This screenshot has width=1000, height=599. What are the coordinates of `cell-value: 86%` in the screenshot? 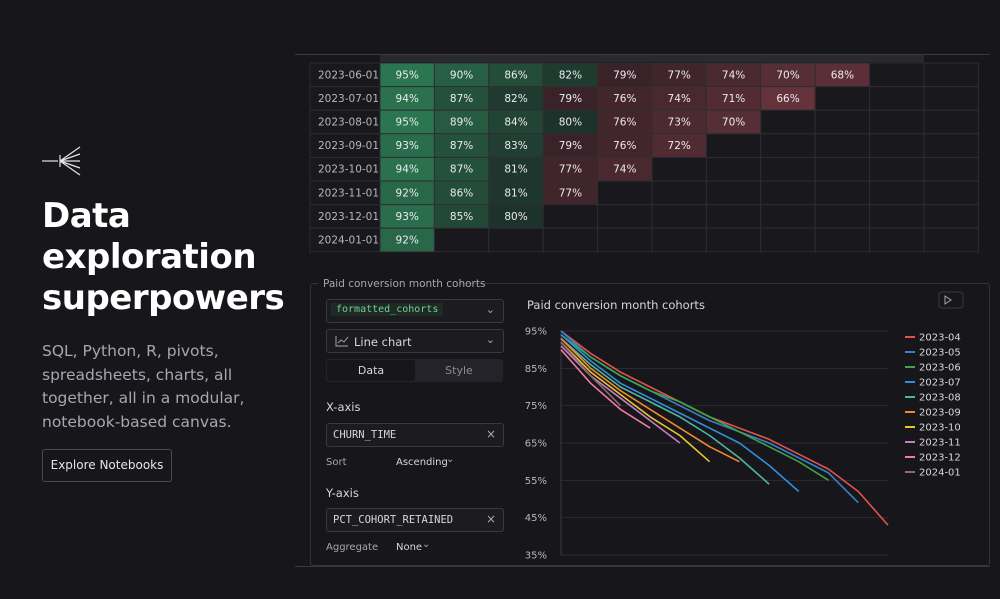 It's located at (515, 75).